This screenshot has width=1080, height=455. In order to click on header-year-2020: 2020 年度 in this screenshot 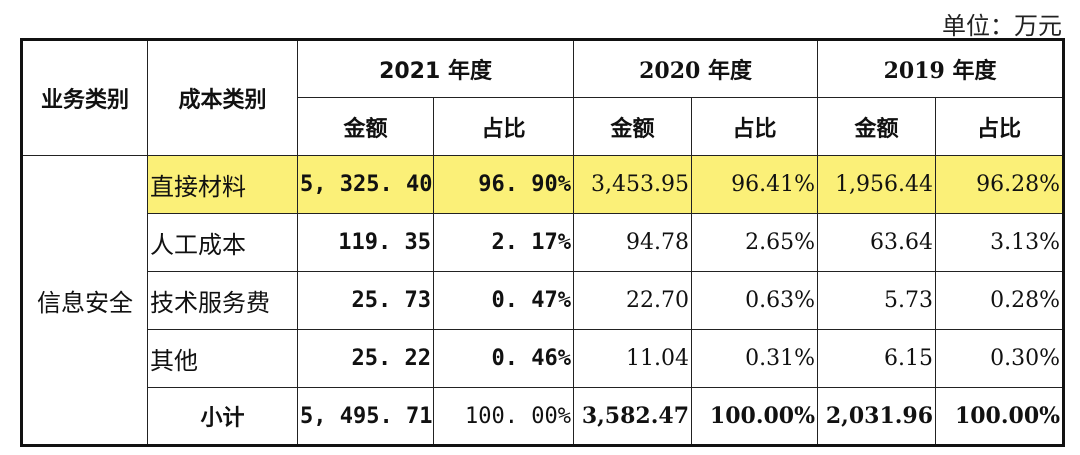, I will do `click(696, 68)`.